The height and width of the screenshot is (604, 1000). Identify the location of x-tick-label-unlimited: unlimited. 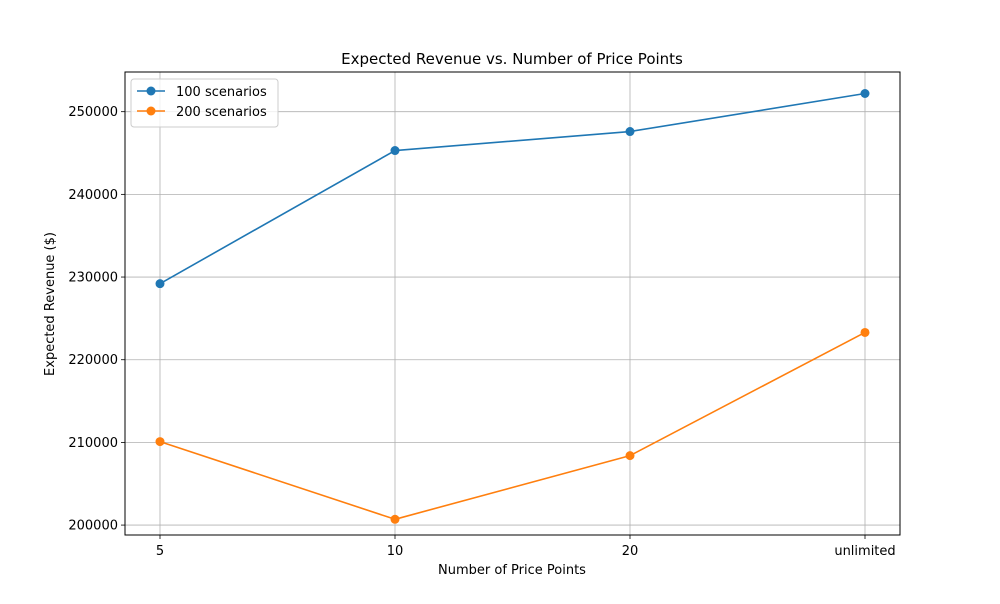
(864, 551).